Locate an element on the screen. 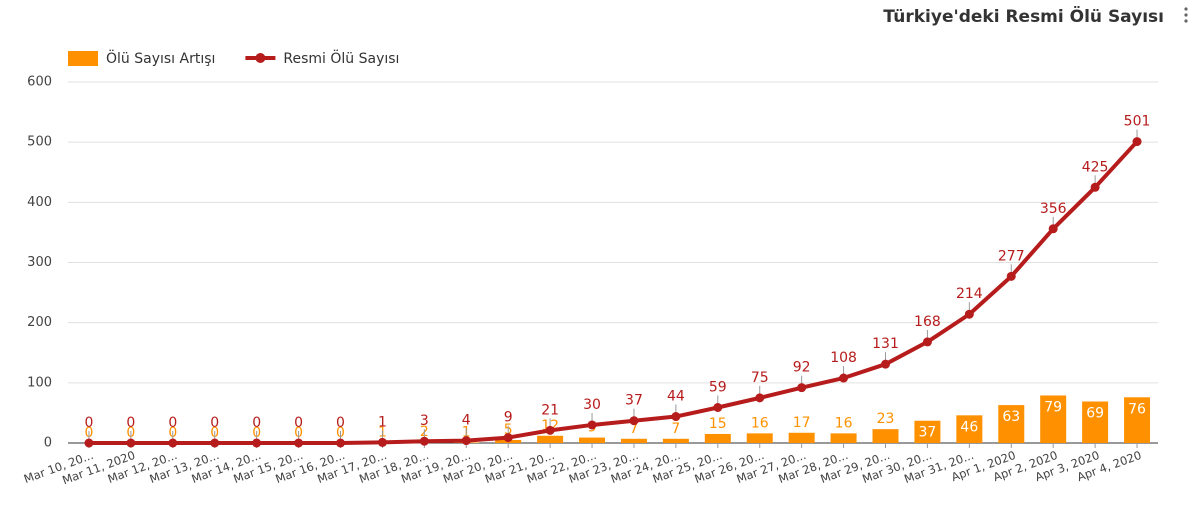 This screenshot has width=1200, height=518. chart-title: Türkiye'deki Resmi Ölü Sayısı is located at coordinates (1023, 16).